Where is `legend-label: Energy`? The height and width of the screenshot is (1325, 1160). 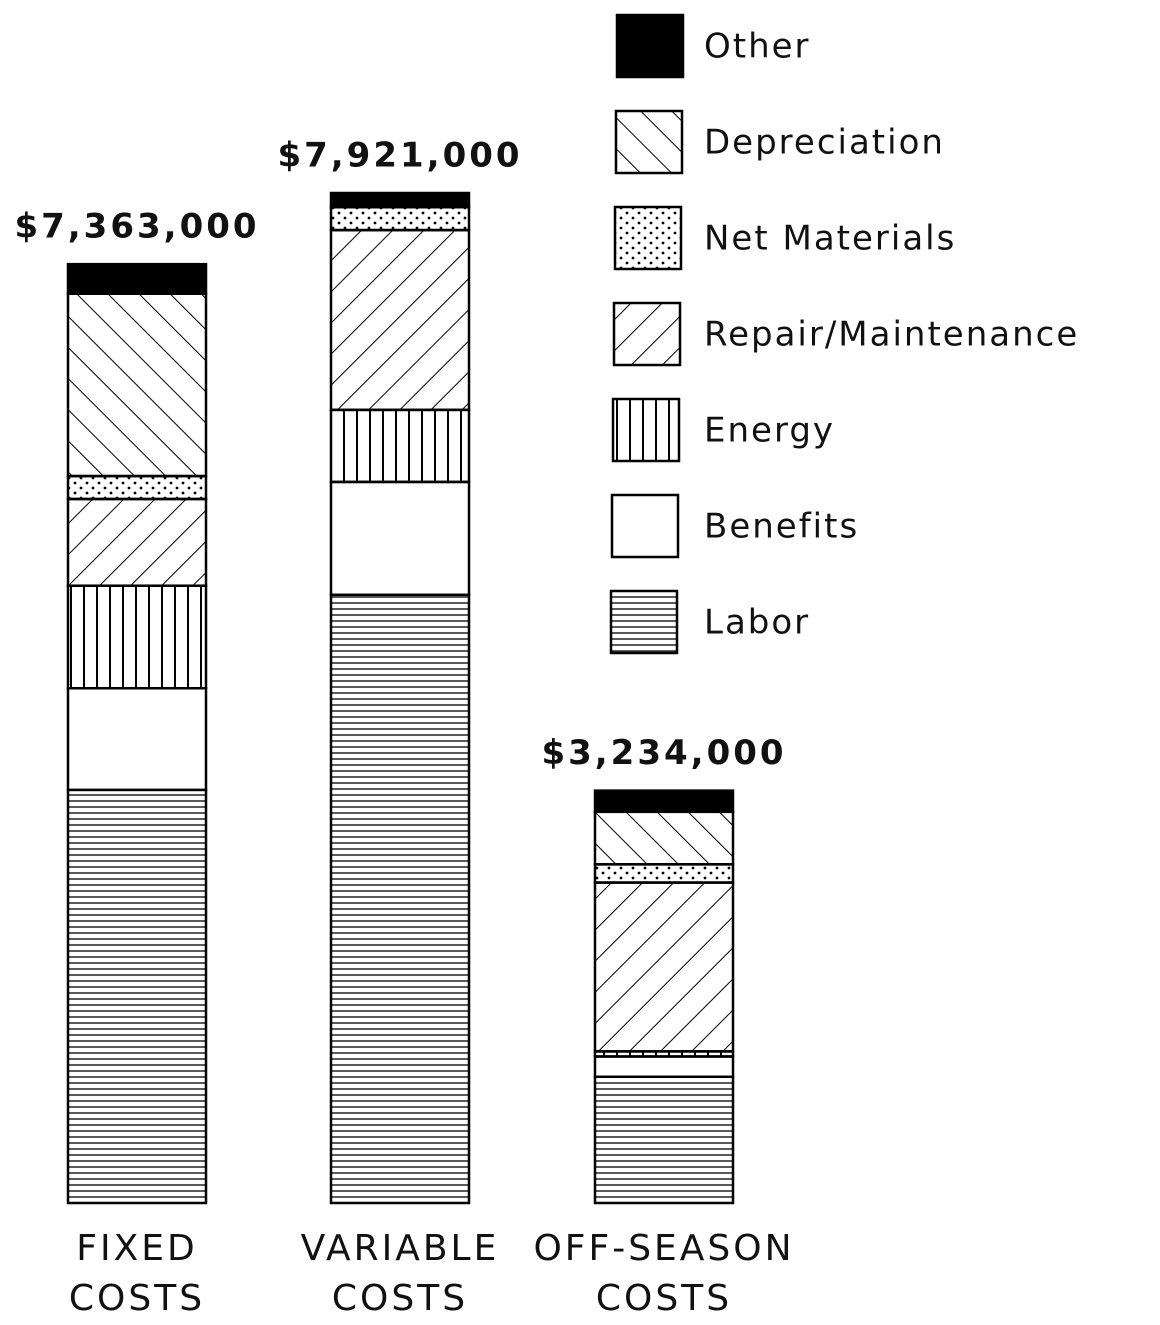
legend-label: Energy is located at coordinates (769, 431).